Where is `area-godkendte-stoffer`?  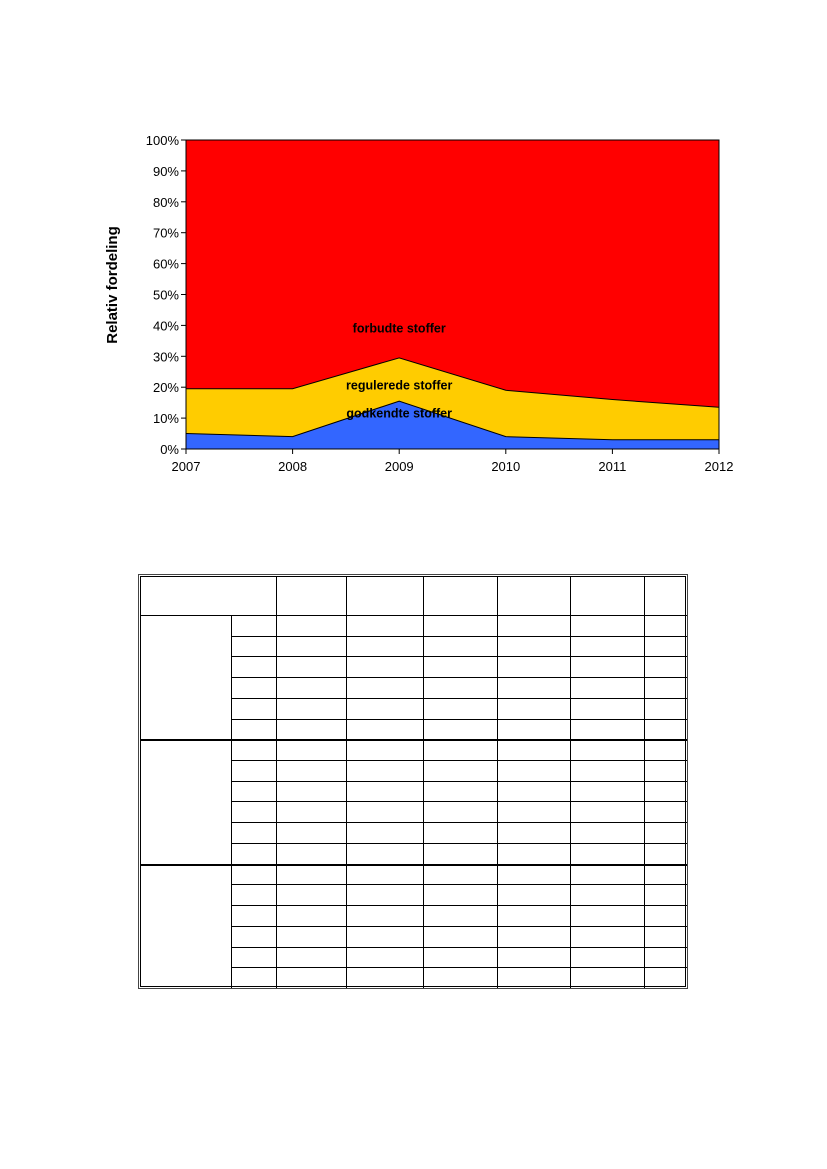
area-godkendte-stoffer is located at coordinates (452, 425).